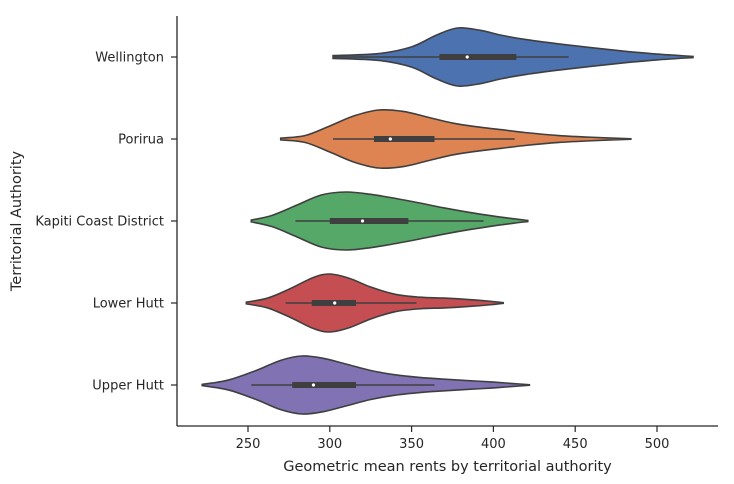 The image size is (734, 484). Describe the element at coordinates (99, 222) in the screenshot. I see `y-tick-label: Kapiti Coast District` at that location.